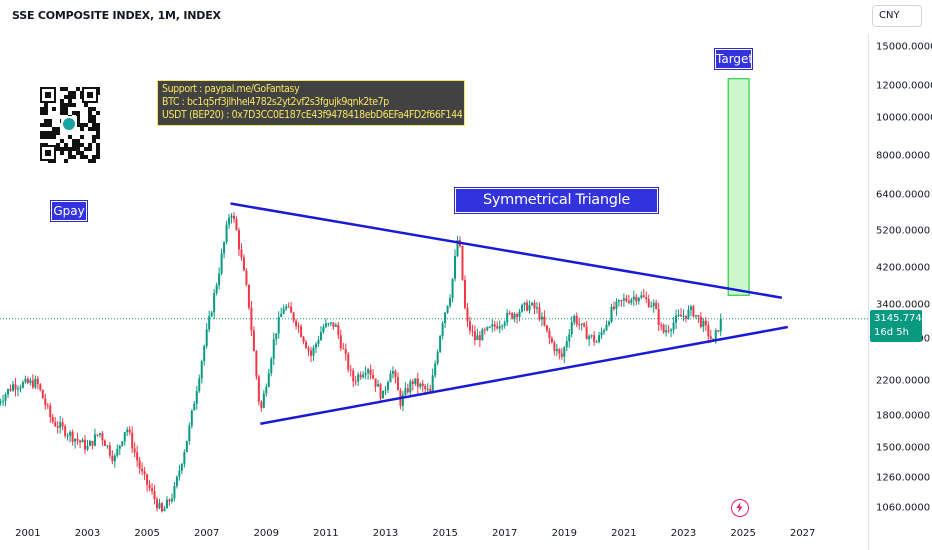 Image resolution: width=932 pixels, height=550 pixels. Describe the element at coordinates (891, 332) in the screenshot. I see `bar-countdown: 16d 5h` at that location.